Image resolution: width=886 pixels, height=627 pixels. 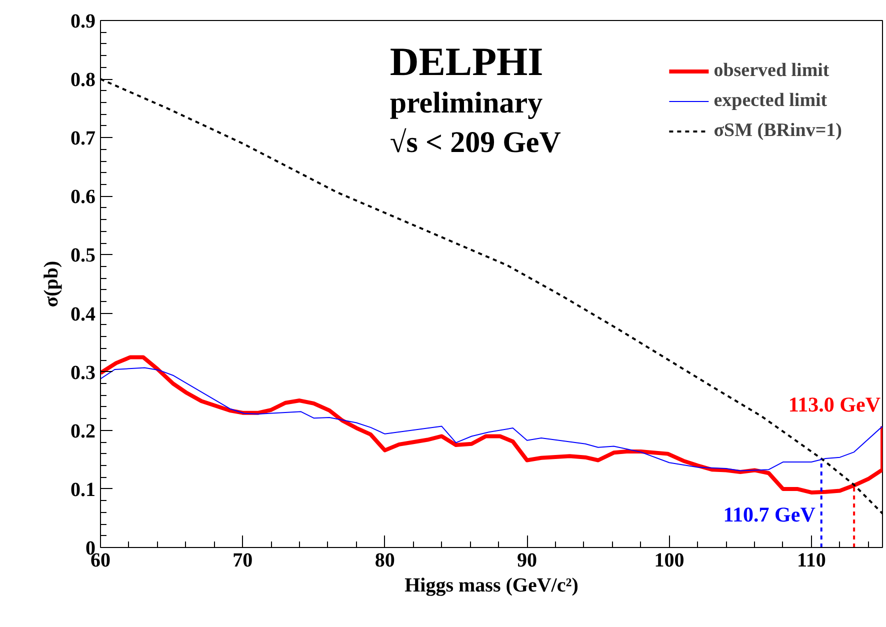 What do you see at coordinates (771, 101) in the screenshot?
I see `legend-label: expected limit` at bounding box center [771, 101].